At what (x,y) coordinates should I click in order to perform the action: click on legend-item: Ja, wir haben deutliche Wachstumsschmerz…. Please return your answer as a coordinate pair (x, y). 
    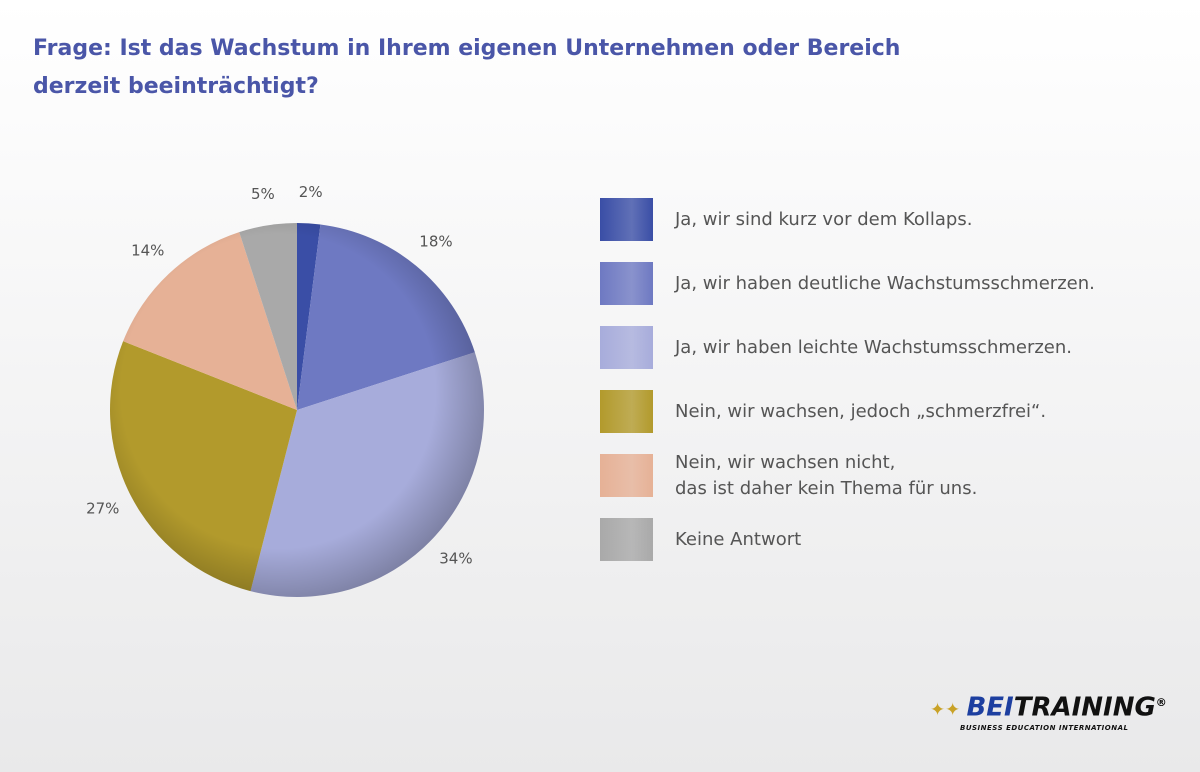
    Looking at the image, I should click on (847, 283).